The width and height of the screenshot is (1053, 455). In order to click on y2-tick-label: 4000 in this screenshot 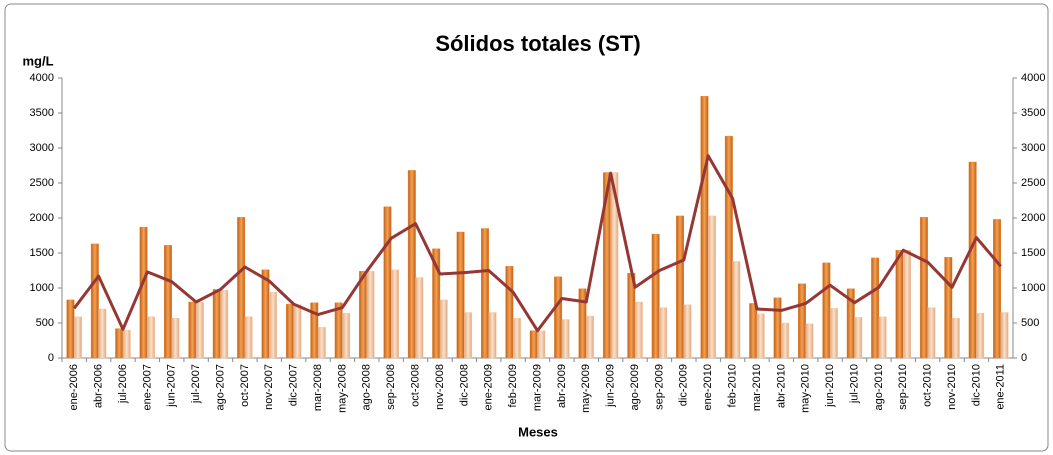, I will do `click(1033, 78)`.